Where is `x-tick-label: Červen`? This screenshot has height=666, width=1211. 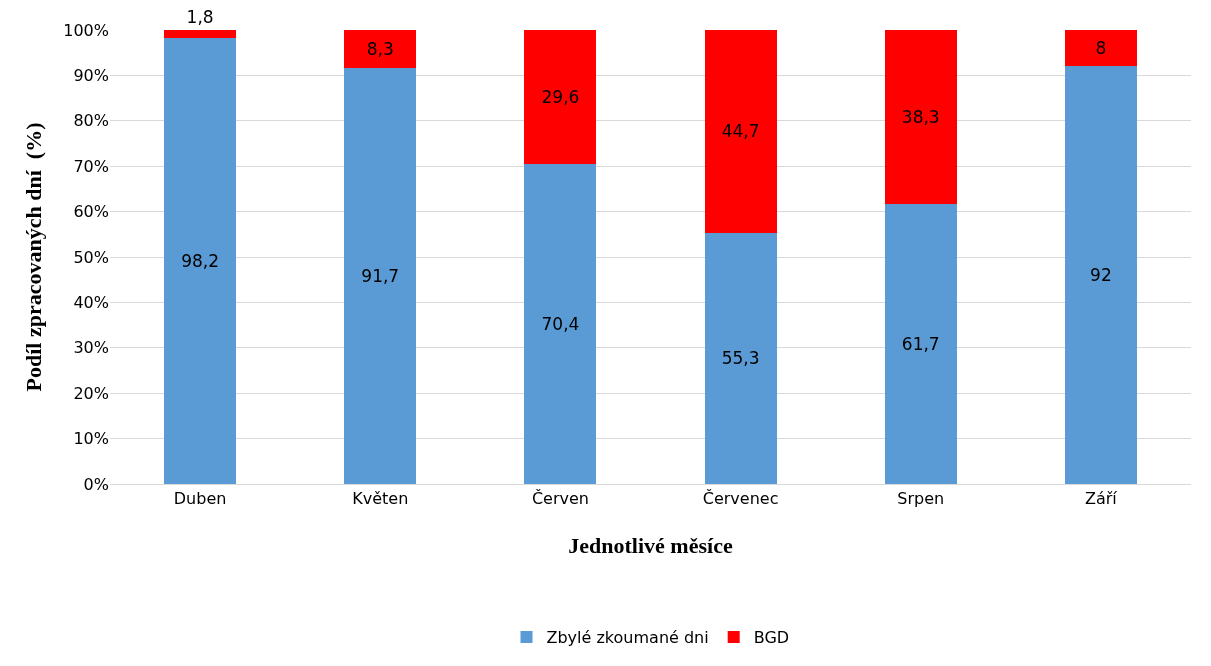 x-tick-label: Červen is located at coordinates (560, 499).